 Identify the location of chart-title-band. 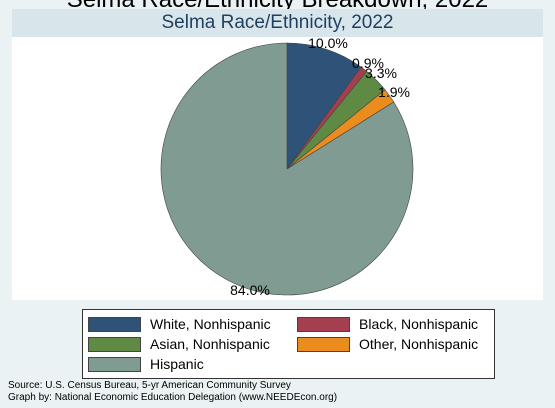
(277, 23).